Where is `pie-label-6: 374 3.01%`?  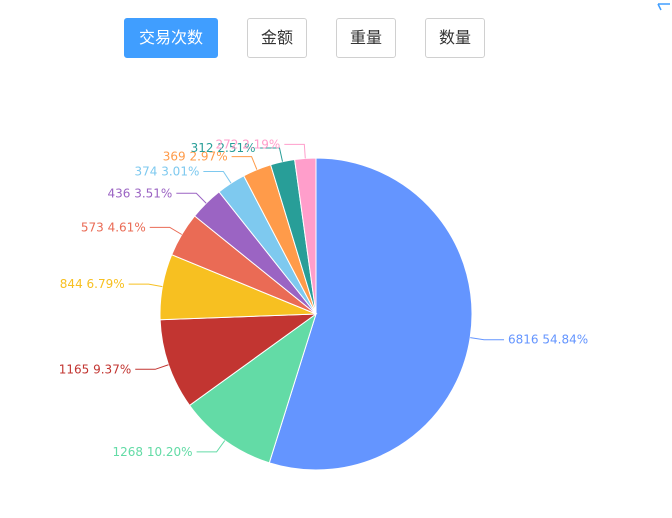 pie-label-6: 374 3.01% is located at coordinates (167, 171).